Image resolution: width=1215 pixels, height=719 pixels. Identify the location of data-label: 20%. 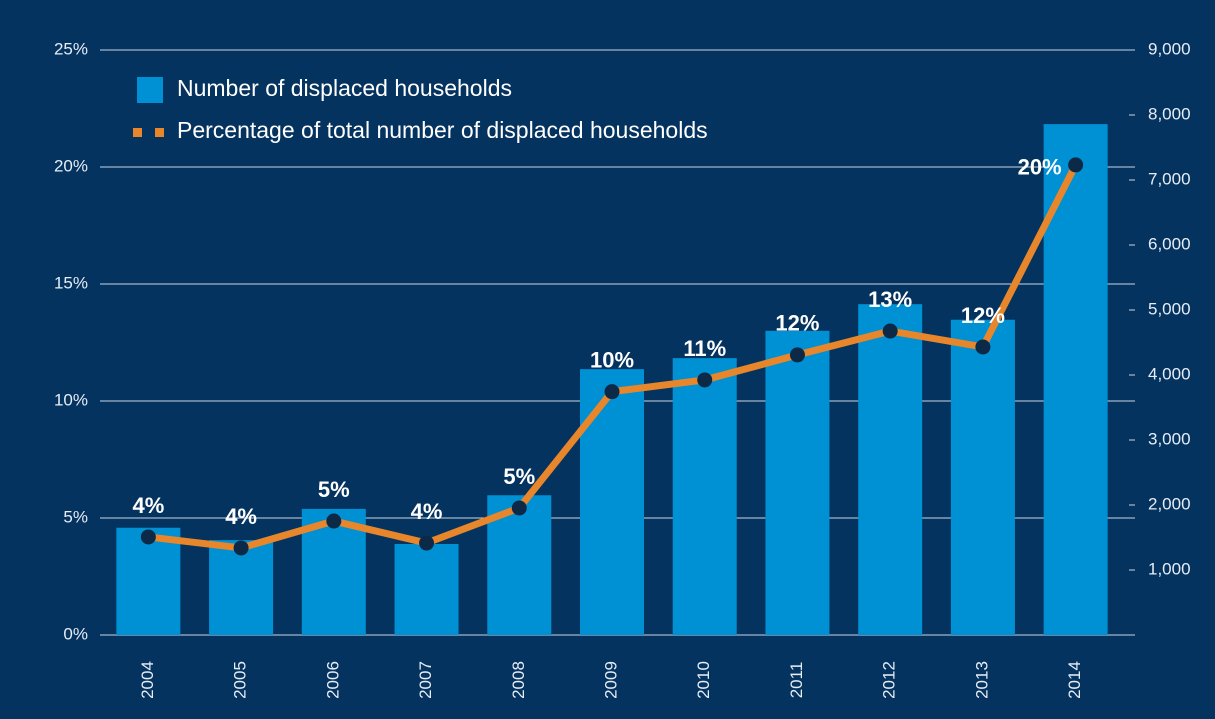
(1040, 167).